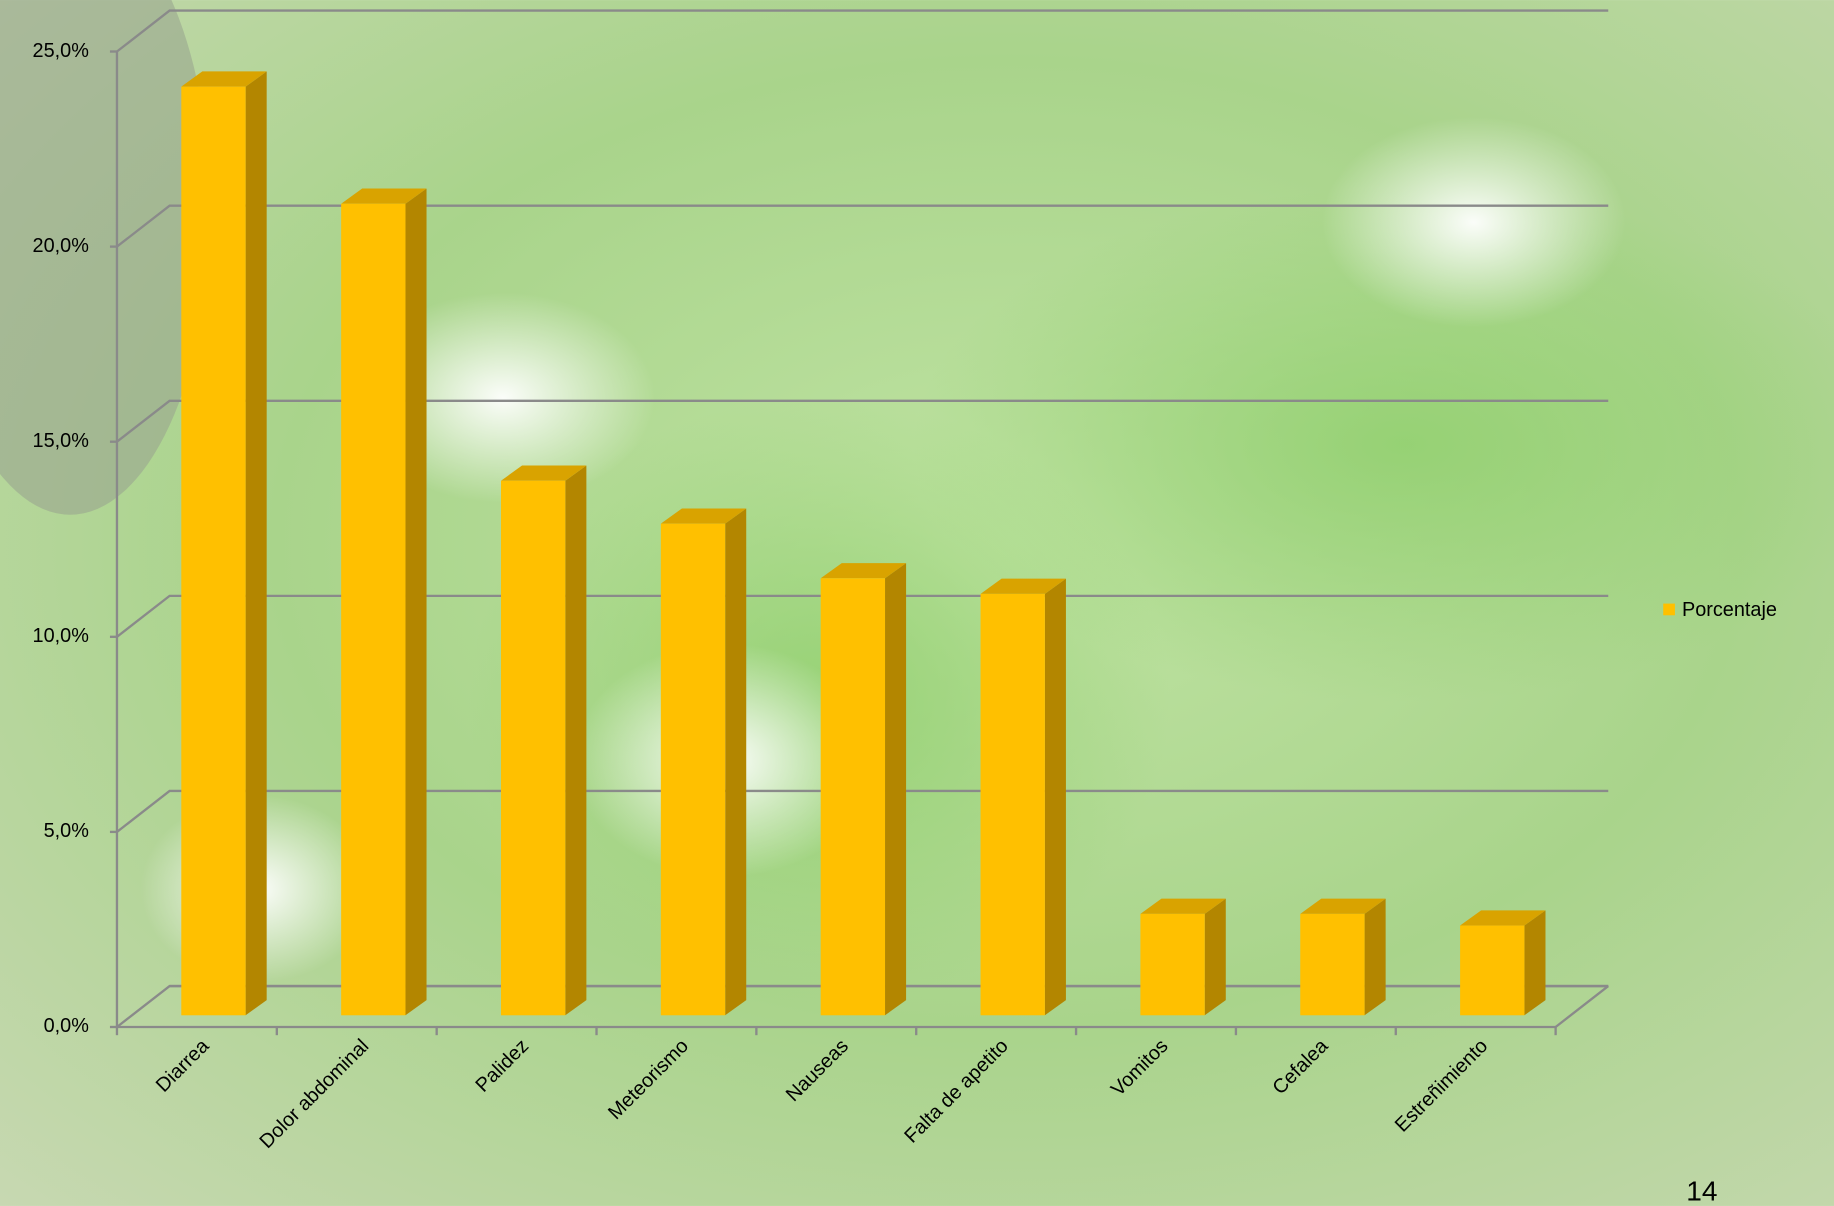 The image size is (1834, 1206). I want to click on y-tick-label: 5,0%, so click(66, 831).